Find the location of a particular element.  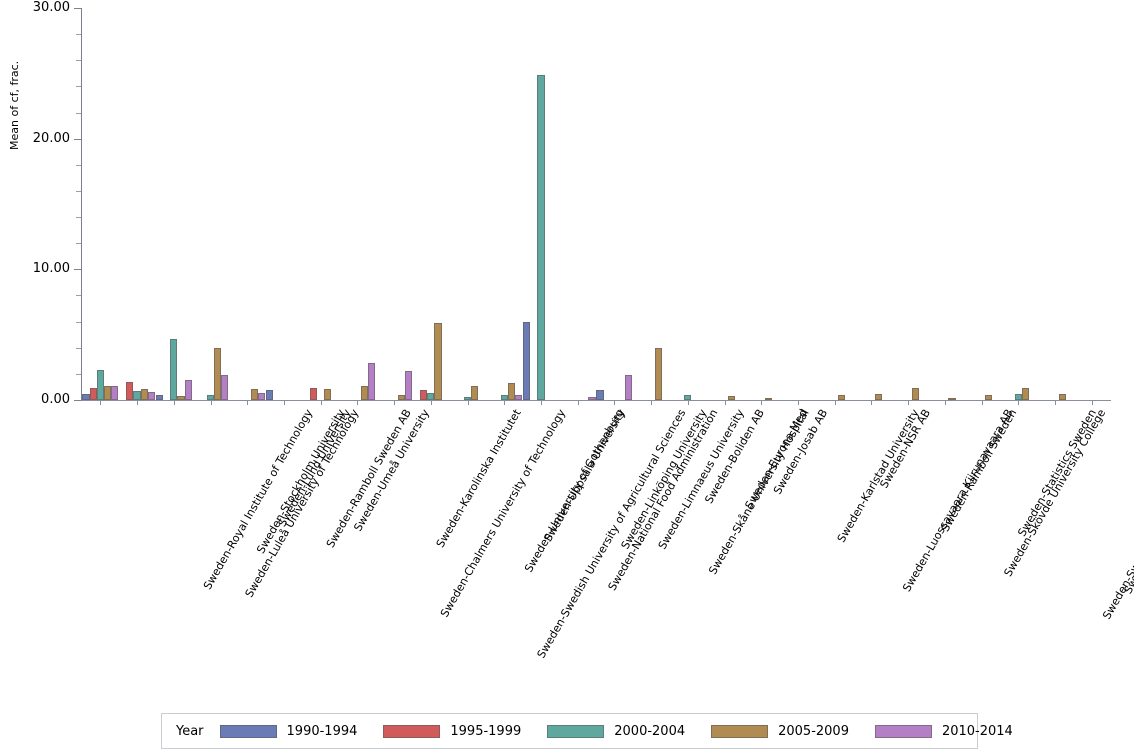

y-tick-label: 10.00 is located at coordinates (51, 269).